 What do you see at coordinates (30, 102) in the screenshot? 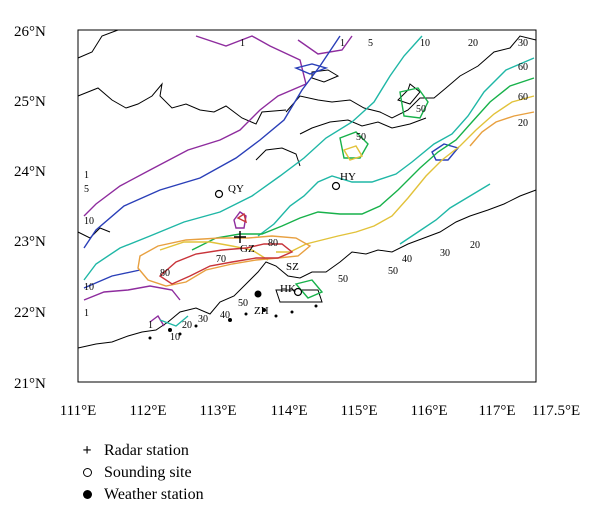
I see `lat-label: 25°N` at bounding box center [30, 102].